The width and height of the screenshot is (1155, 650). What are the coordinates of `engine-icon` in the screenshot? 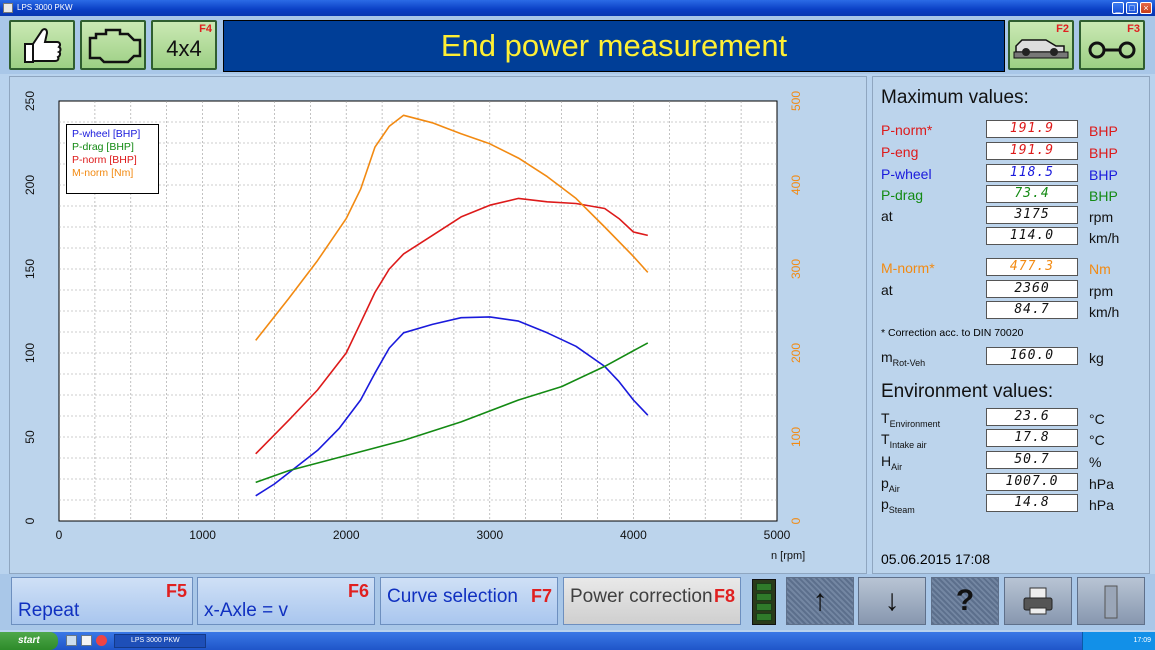 It's located at (115, 46).